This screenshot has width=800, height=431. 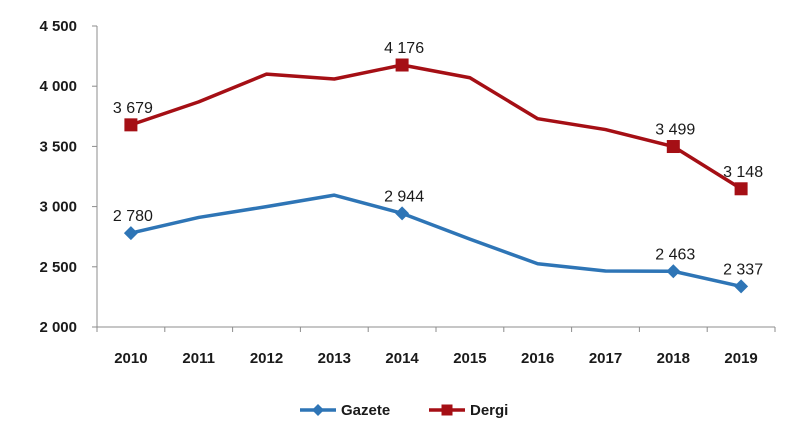 I want to click on legend-label-dergi: Dergi, so click(x=489, y=410).